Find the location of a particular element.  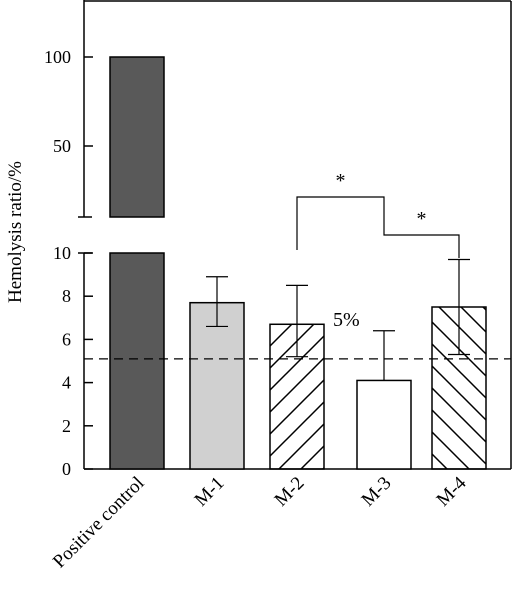

significance-brackets: ** is located at coordinates (378, 214).